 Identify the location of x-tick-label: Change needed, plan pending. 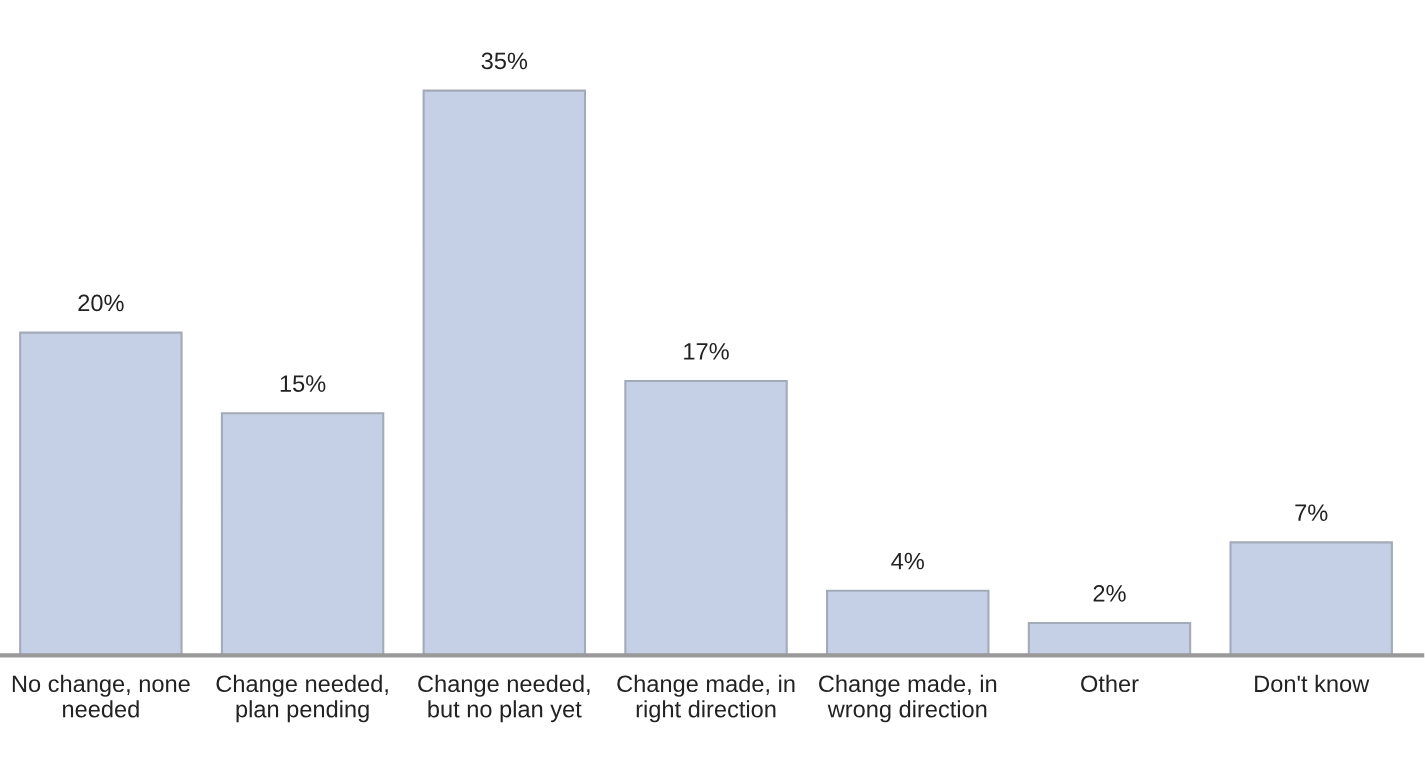
(302, 698).